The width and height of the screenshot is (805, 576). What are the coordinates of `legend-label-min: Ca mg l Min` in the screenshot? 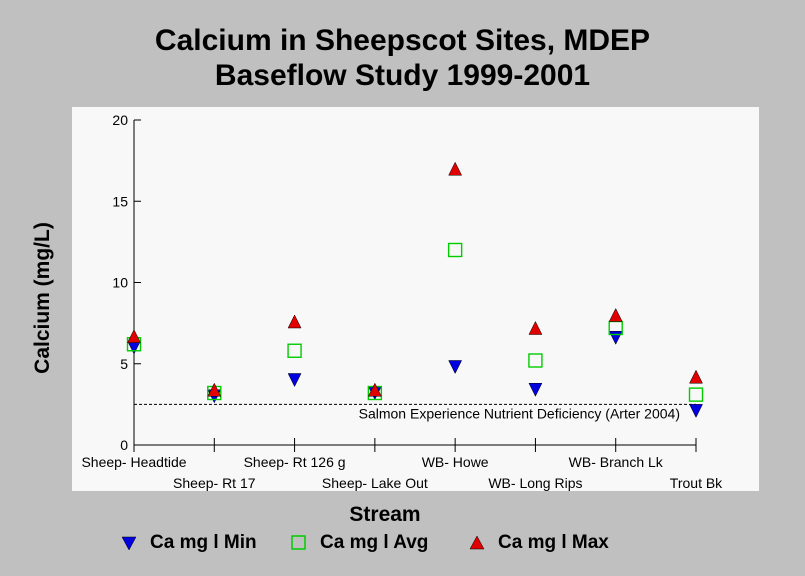 It's located at (203, 542).